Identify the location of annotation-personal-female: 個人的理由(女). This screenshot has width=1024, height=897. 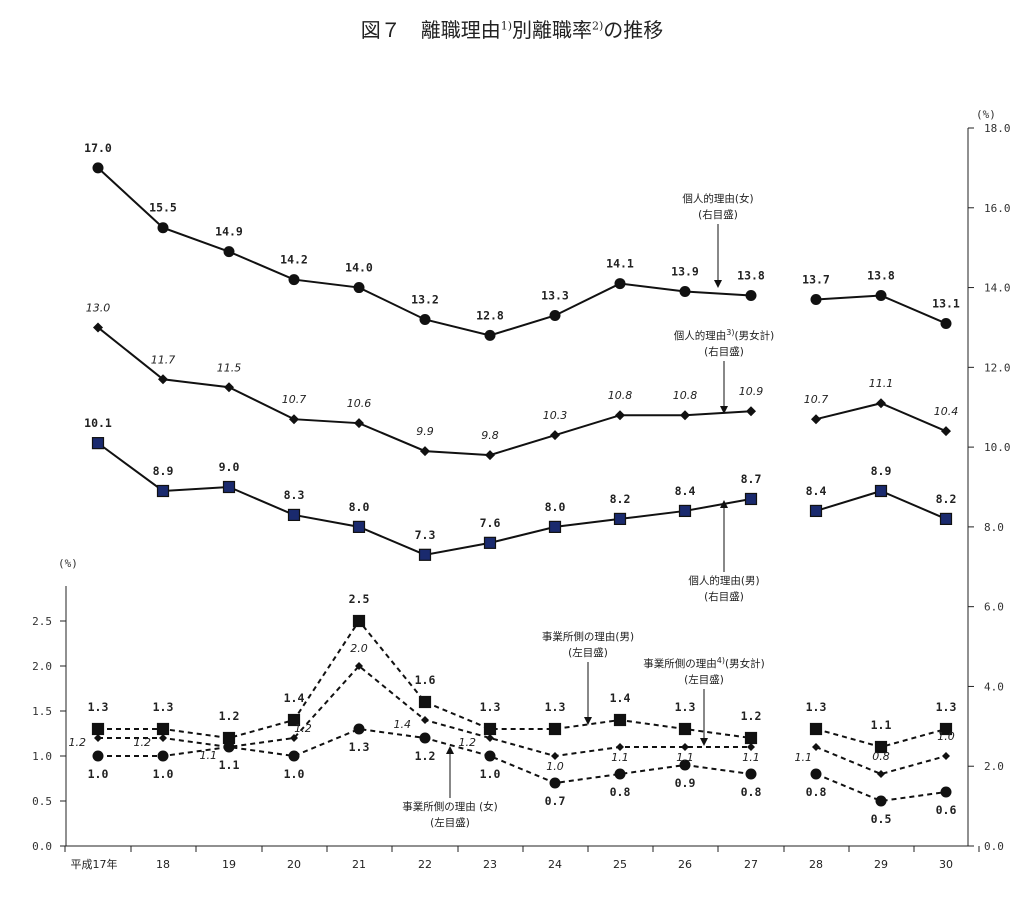
(717, 198).